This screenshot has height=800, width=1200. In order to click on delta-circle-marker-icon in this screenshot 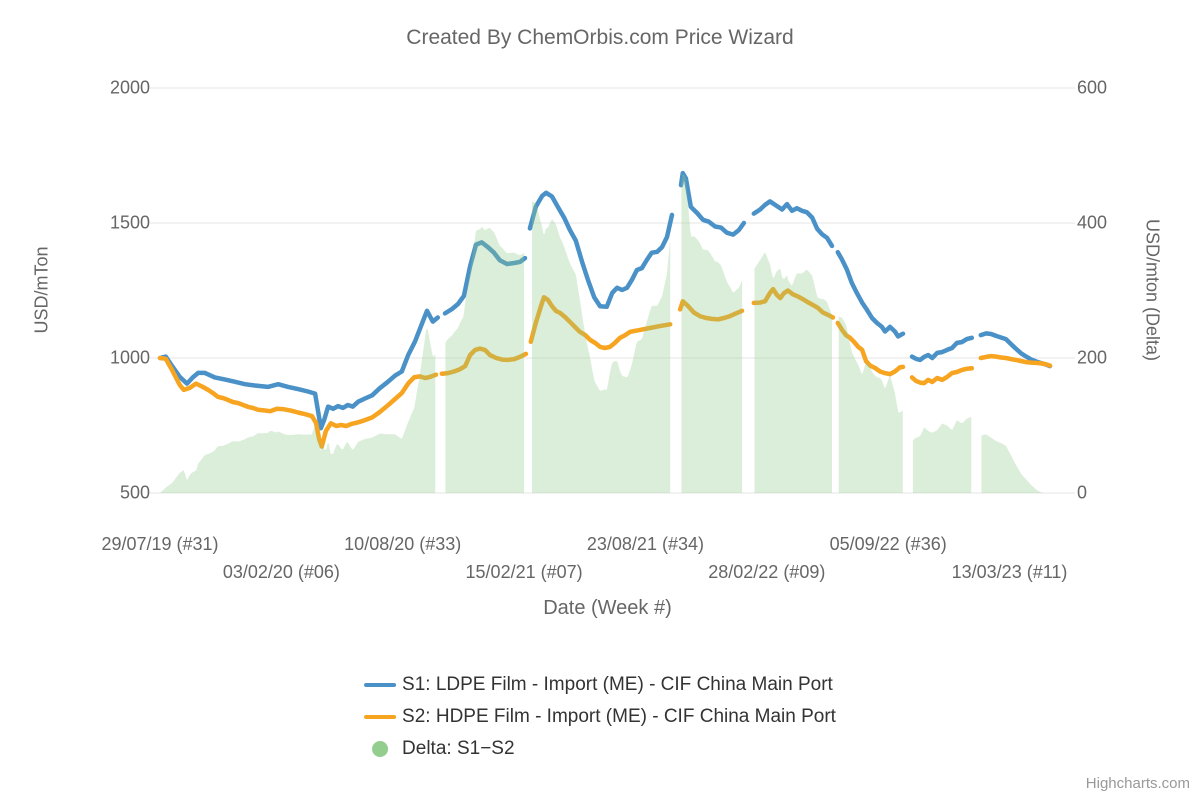, I will do `click(380, 749)`.